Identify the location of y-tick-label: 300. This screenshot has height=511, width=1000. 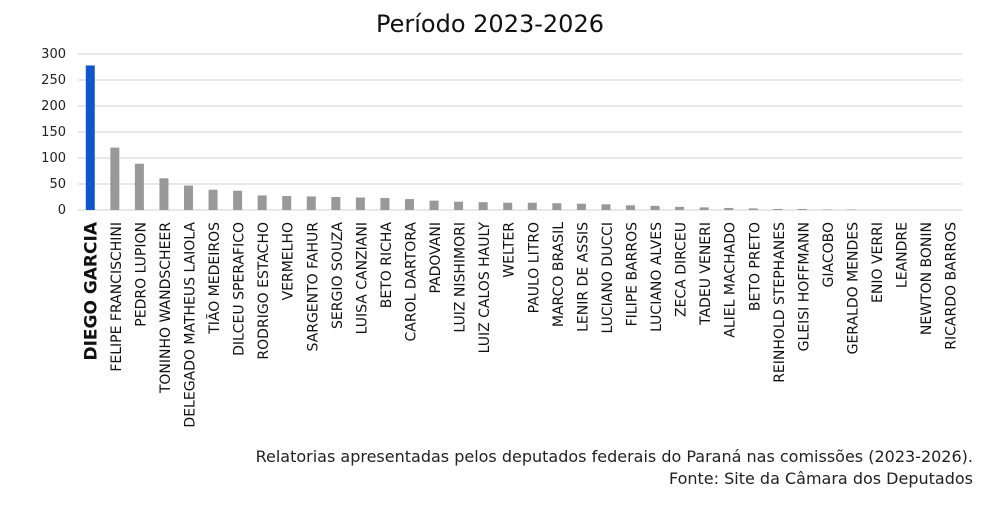
(53, 54).